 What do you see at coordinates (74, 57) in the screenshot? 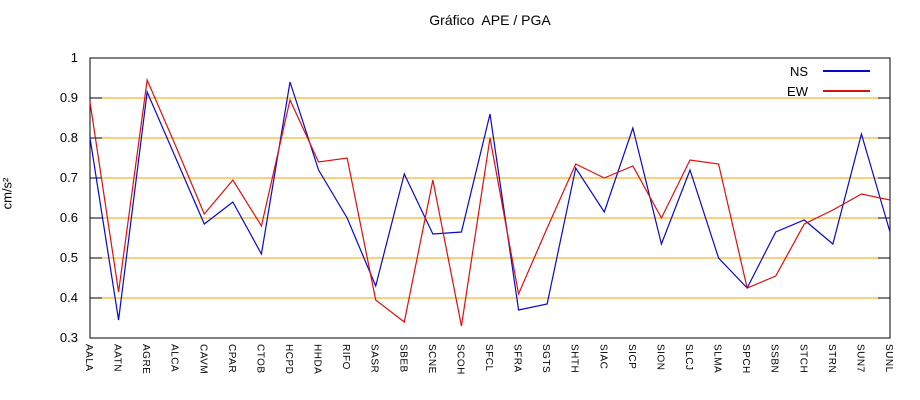
I see `y-tick-label: 1` at bounding box center [74, 57].